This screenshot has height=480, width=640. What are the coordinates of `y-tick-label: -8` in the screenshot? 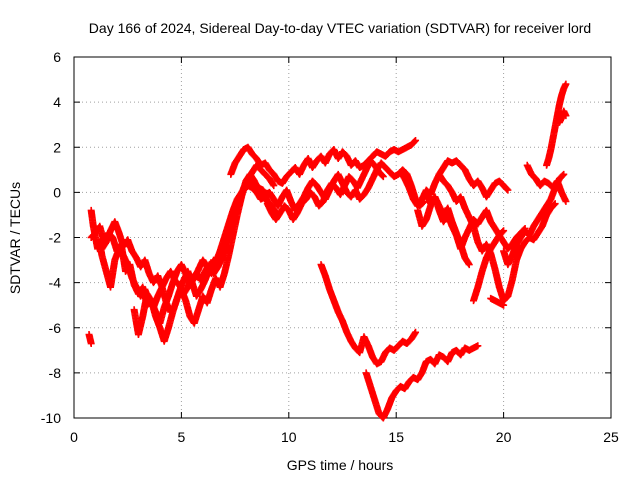 It's located at (55, 373).